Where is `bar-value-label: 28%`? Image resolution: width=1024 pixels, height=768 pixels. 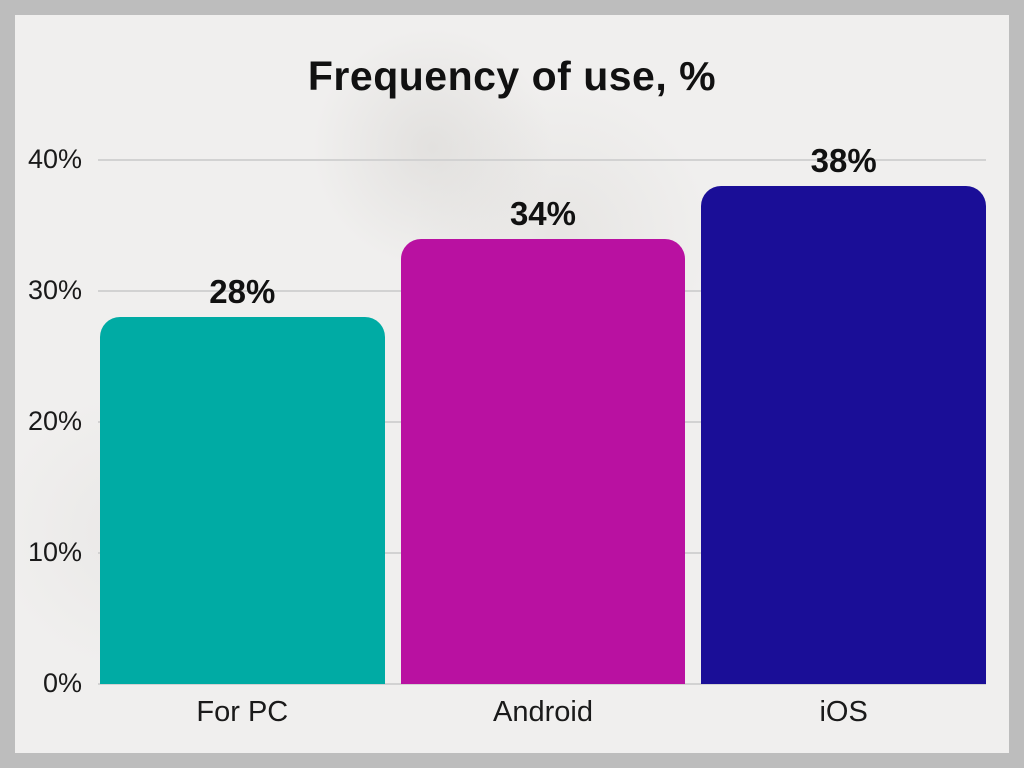
bar-value-label: 28% is located at coordinates (242, 292).